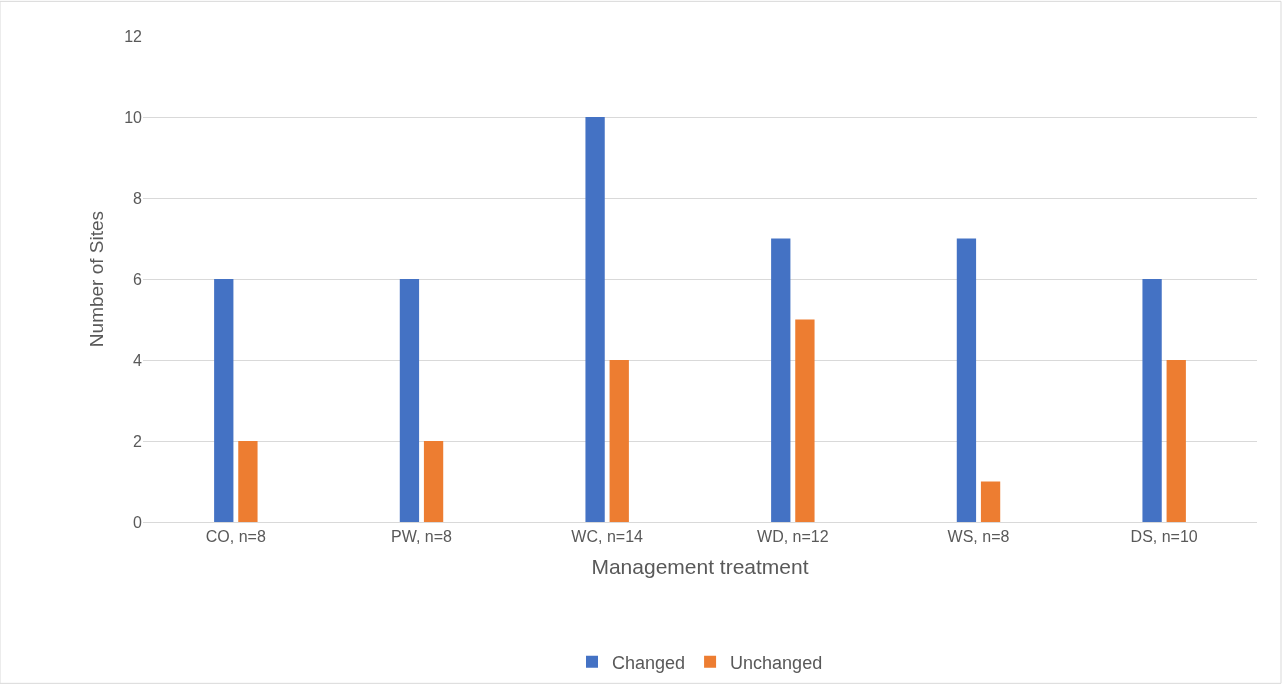 The image size is (1282, 692). What do you see at coordinates (138, 360) in the screenshot?
I see `y-tick-label: 4` at bounding box center [138, 360].